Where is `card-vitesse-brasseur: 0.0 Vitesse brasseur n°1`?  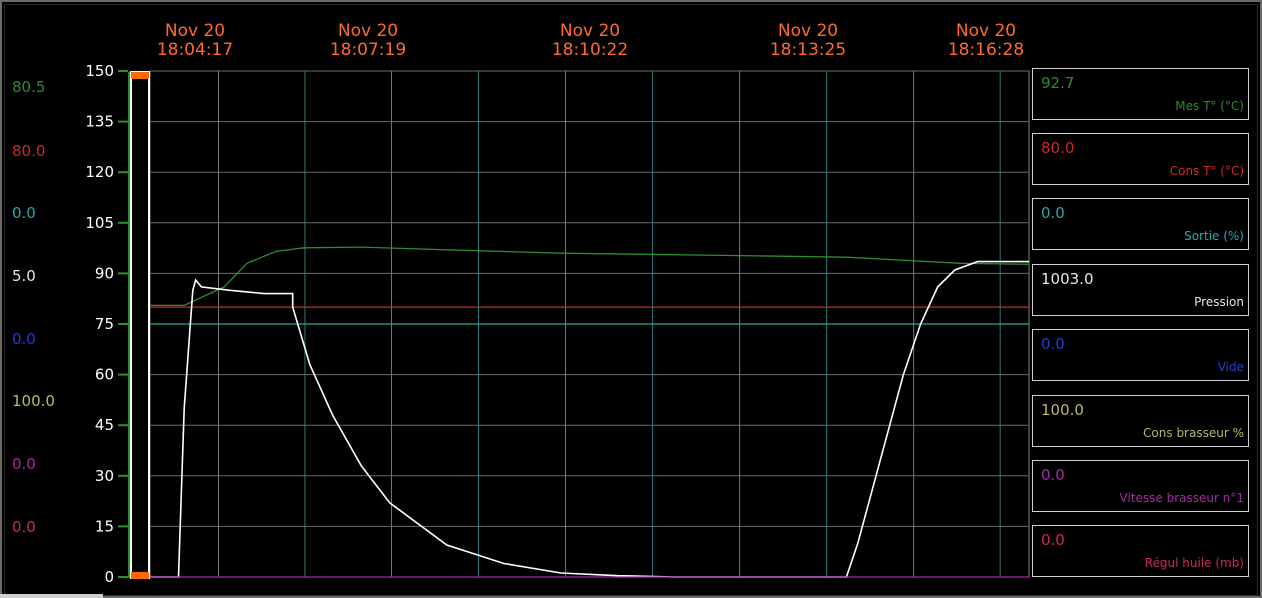 card-vitesse-brasseur: 0.0 Vitesse brasseur n°1 is located at coordinates (1140, 486).